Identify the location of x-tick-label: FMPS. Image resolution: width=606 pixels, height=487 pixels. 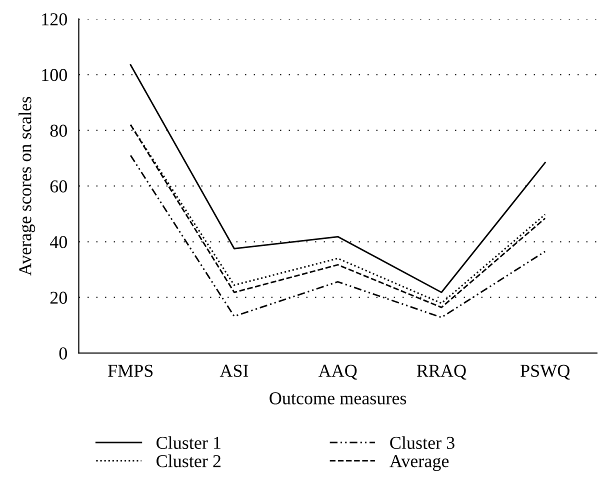
(130, 370).